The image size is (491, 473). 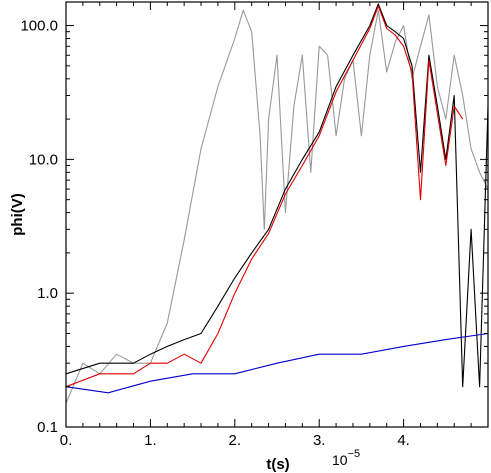 What do you see at coordinates (47, 427) in the screenshot?
I see `y-tick-label: 0.1` at bounding box center [47, 427].